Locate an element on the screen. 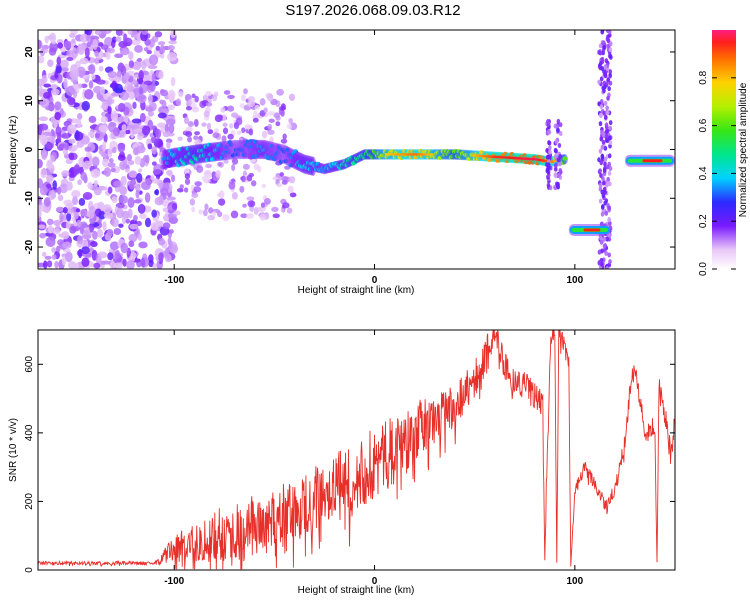  colorbar-tick-label: 0.6 is located at coordinates (703, 125).